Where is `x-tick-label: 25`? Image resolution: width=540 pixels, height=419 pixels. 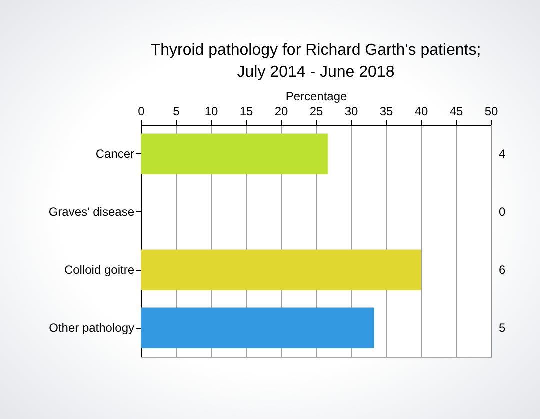
x-tick-label: 25 is located at coordinates (317, 111).